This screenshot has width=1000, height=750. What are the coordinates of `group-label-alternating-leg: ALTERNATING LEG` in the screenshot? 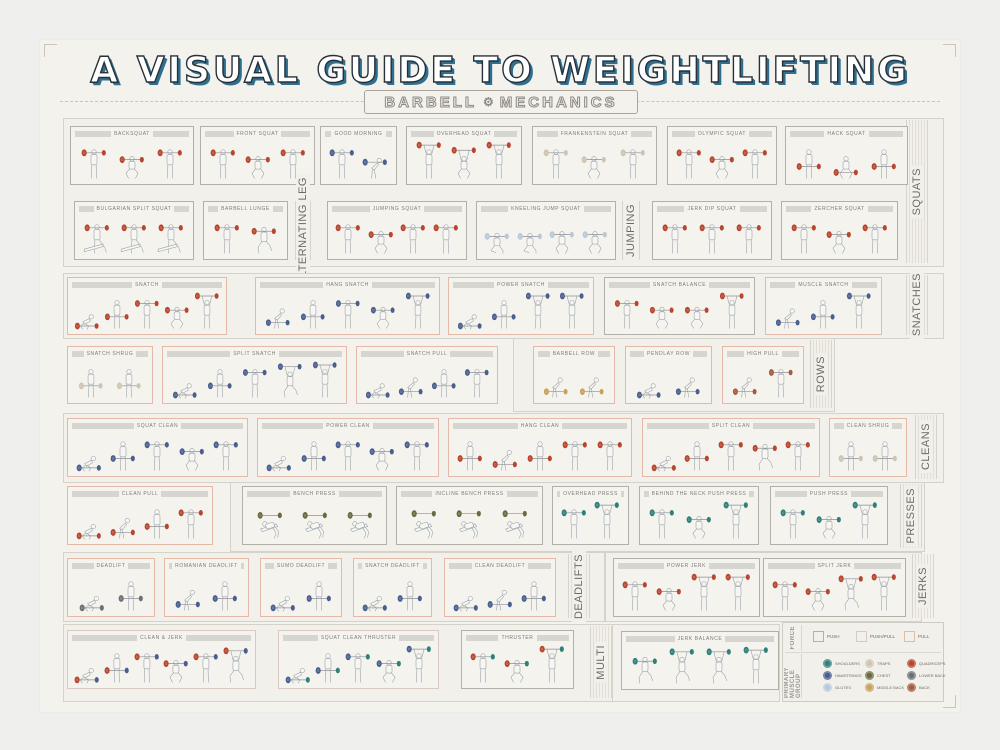 It's located at (303, 230).